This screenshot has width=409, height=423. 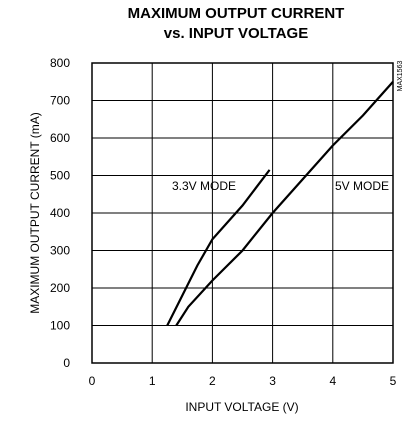 What do you see at coordinates (204, 186) in the screenshot?
I see `series-label: 3.3V MODE` at bounding box center [204, 186].